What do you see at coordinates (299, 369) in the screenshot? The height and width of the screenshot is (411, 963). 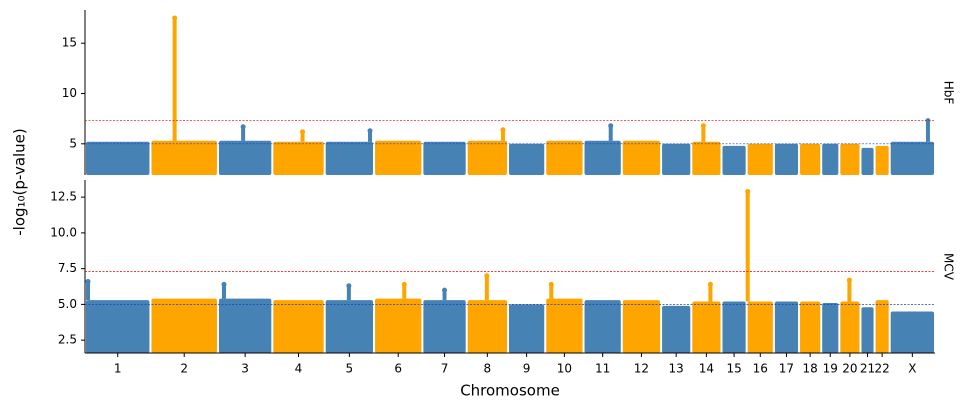 I see `x-tick-label: 4` at bounding box center [299, 369].